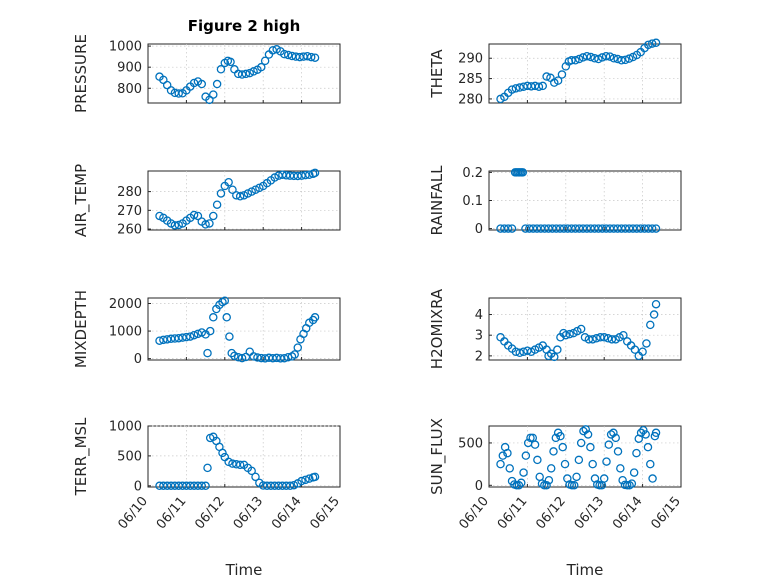 The width and height of the screenshot is (778, 583). What do you see at coordinates (470, 99) in the screenshot?
I see `y-tick-label: 280` at bounding box center [470, 99].